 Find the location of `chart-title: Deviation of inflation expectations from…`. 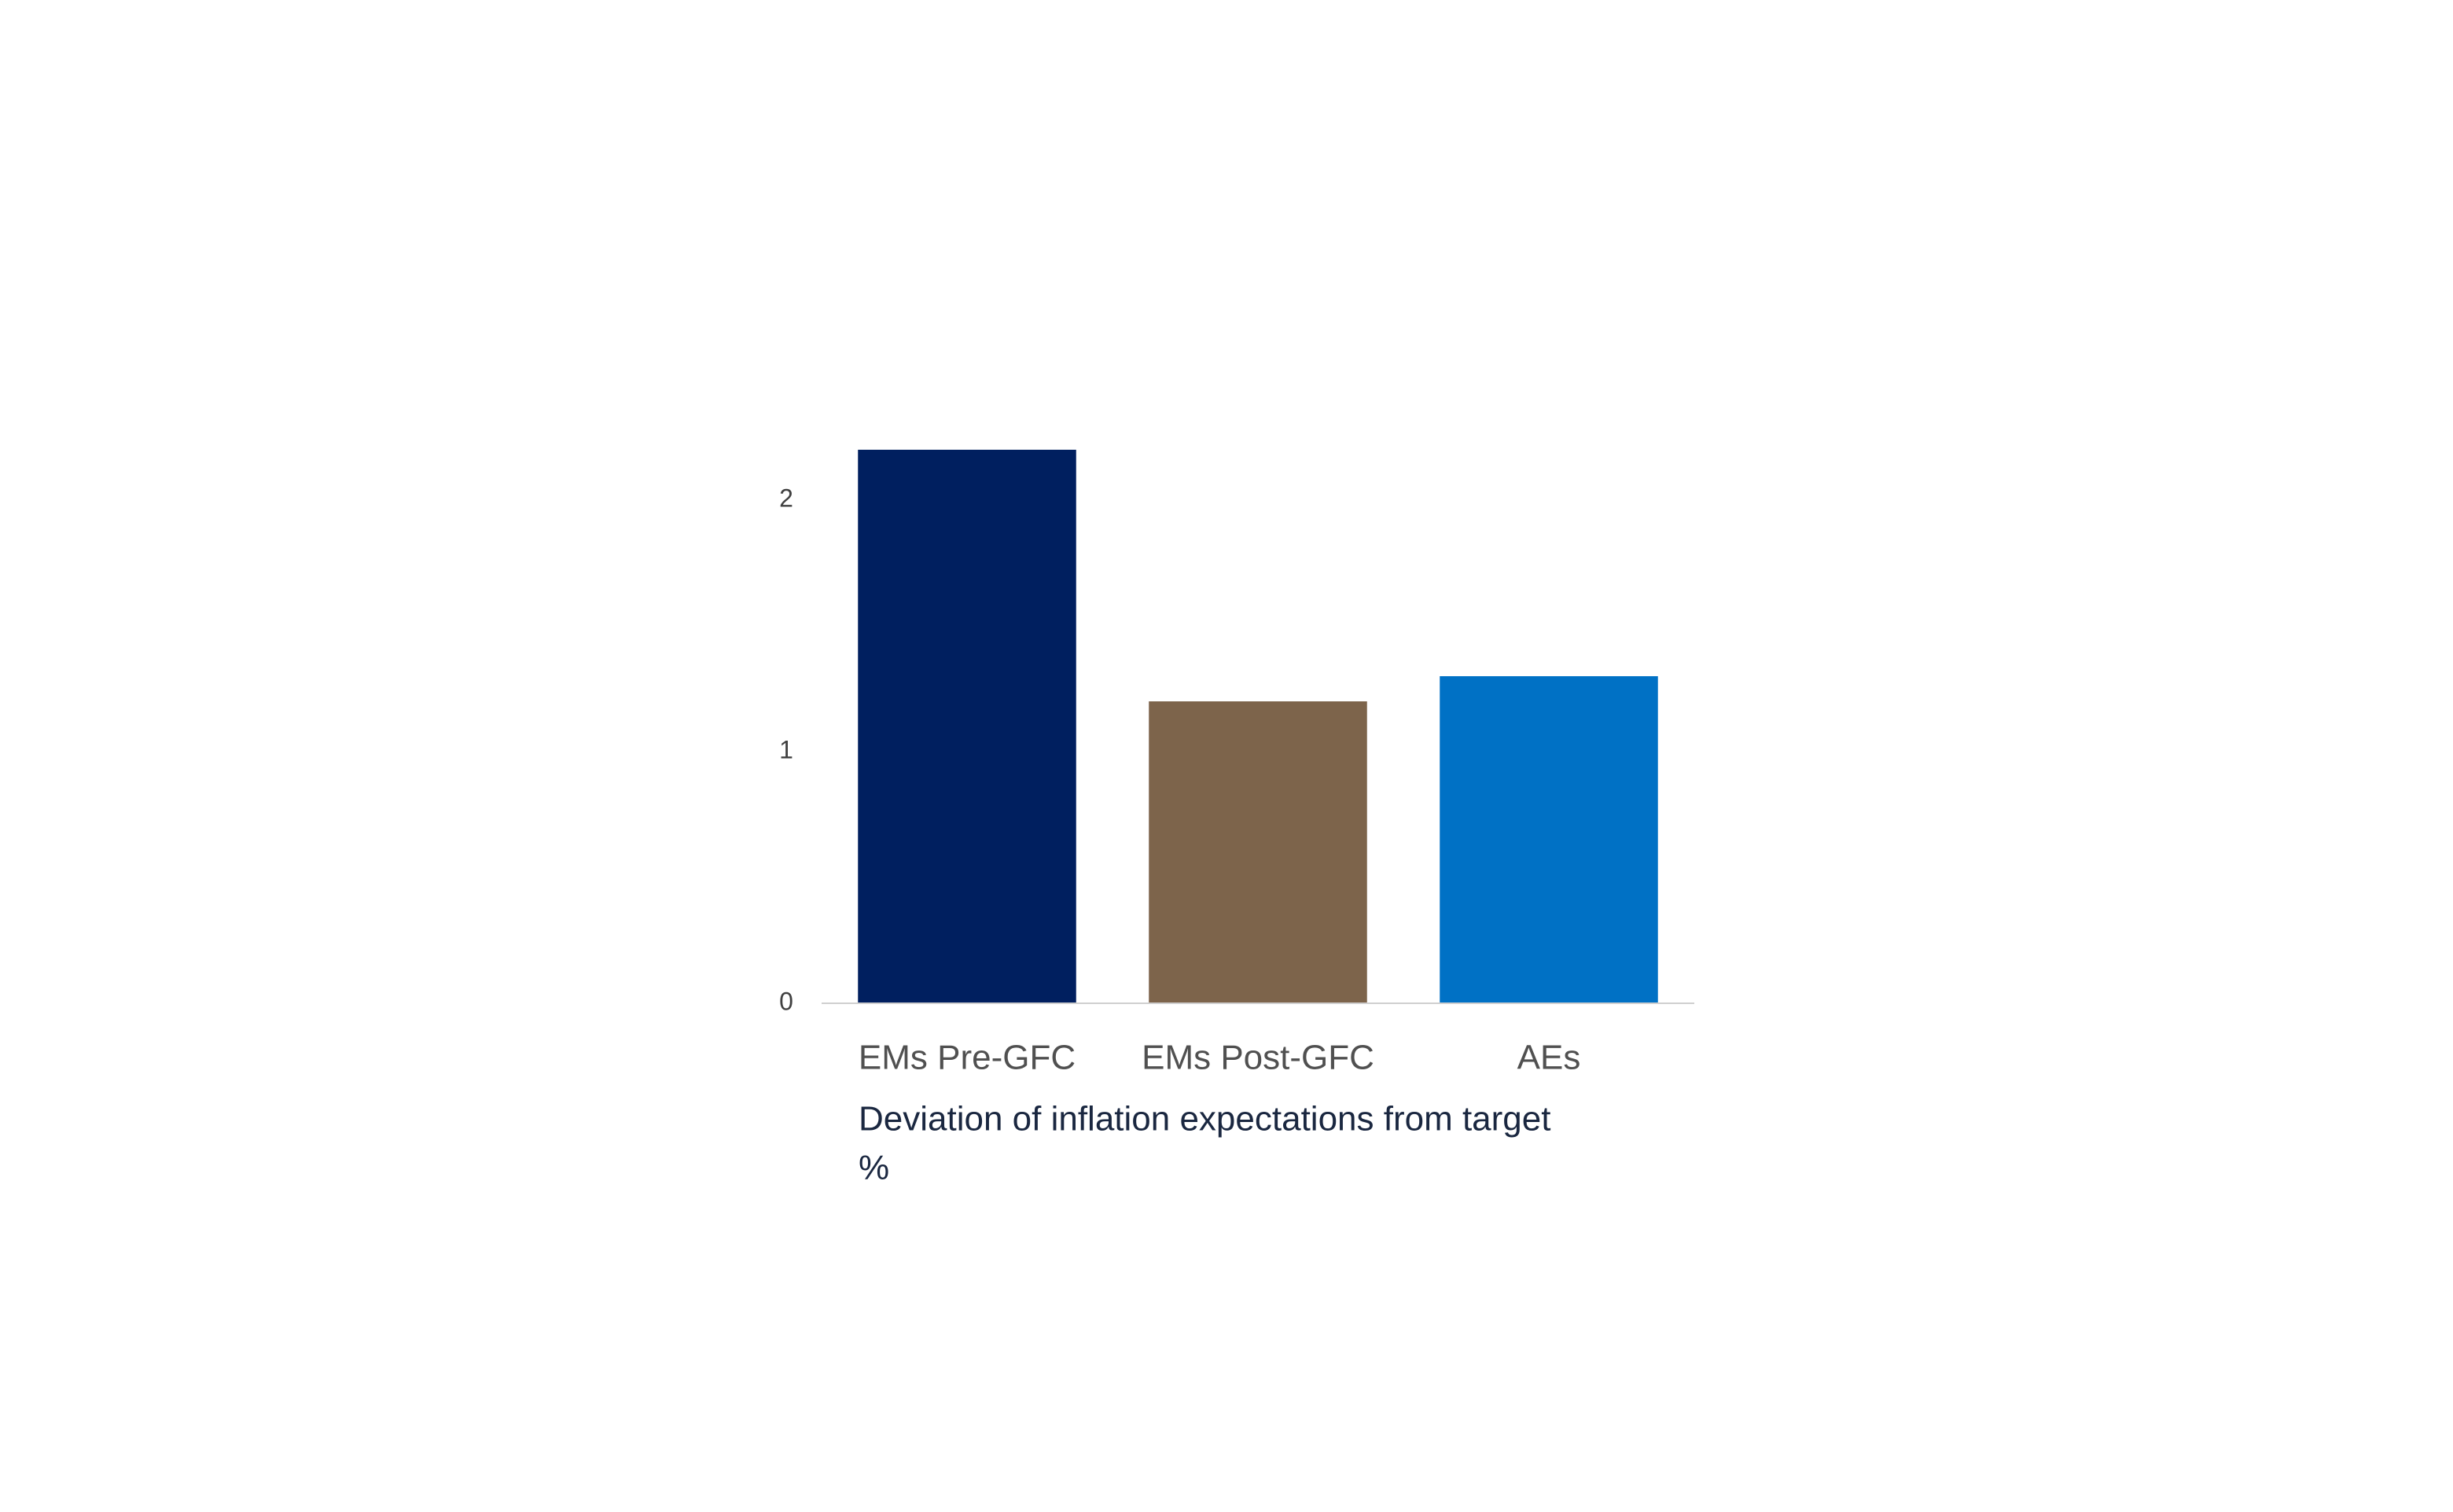

chart-title: Deviation of inflation expectations from… is located at coordinates (1204, 1119).